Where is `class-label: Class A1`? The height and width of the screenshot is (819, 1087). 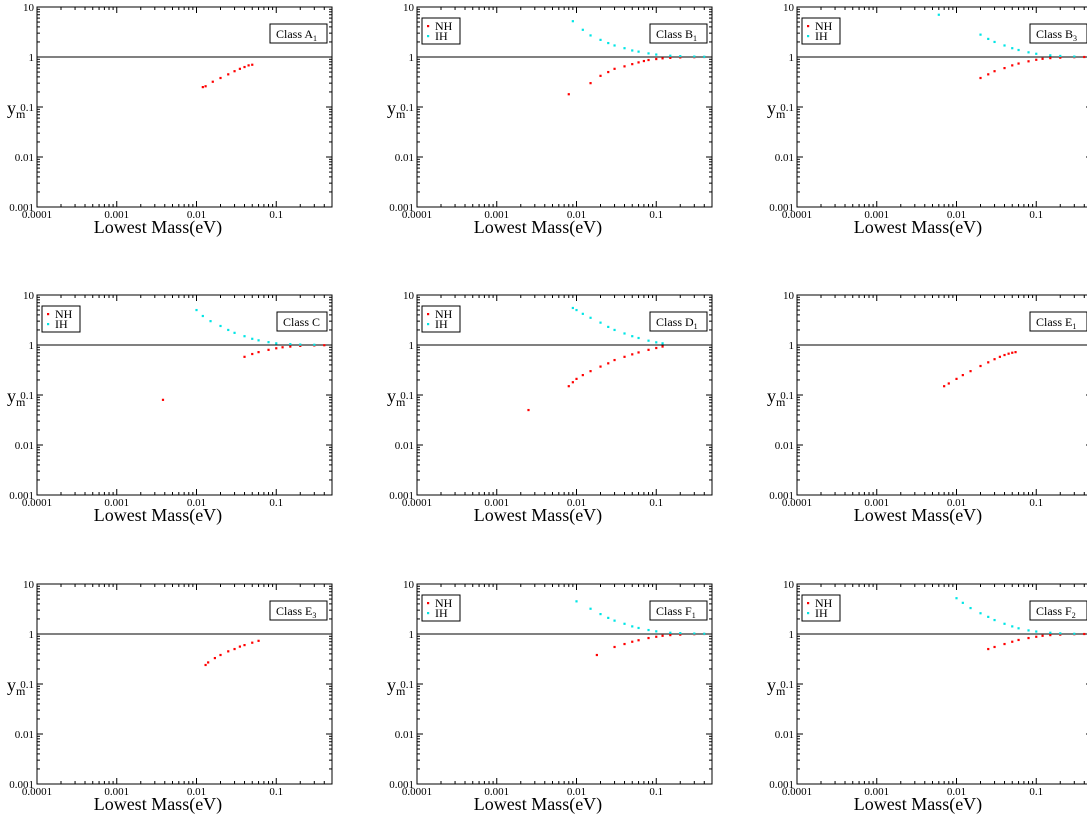 class-label: Class A1 is located at coordinates (296, 35).